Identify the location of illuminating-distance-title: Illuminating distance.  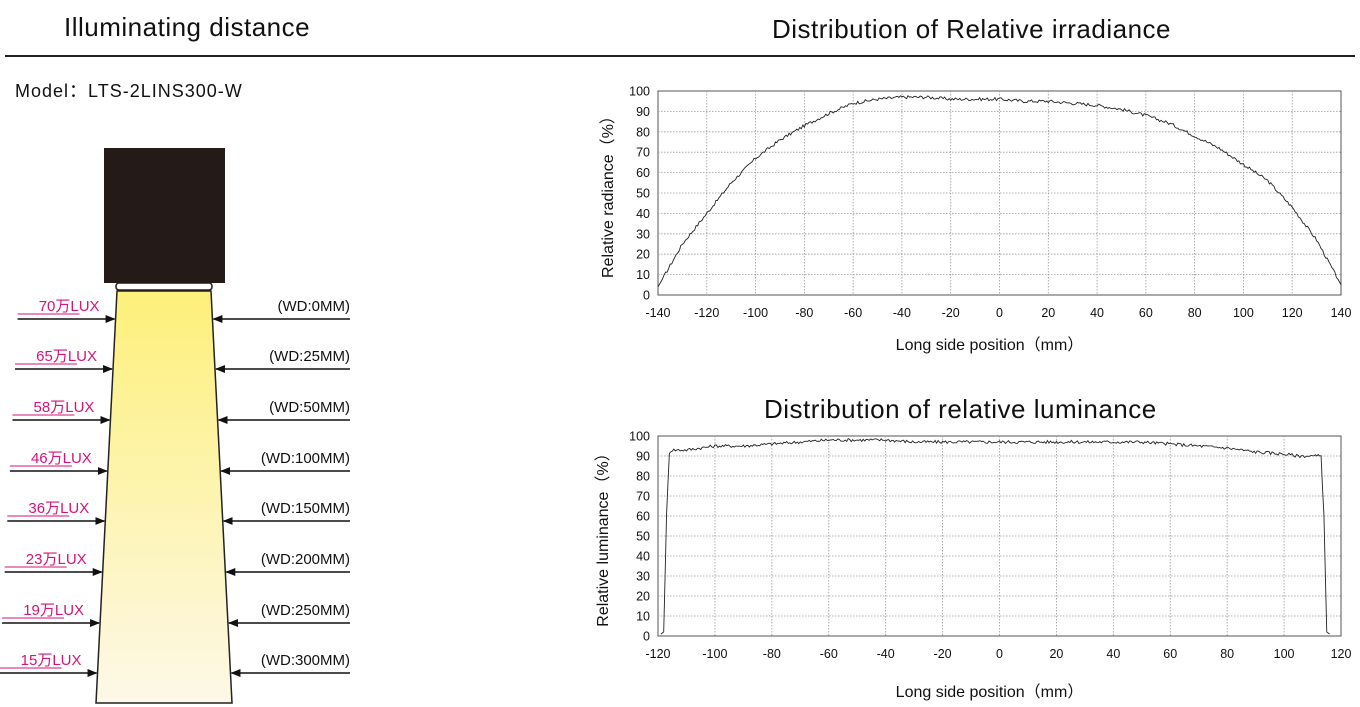
(187, 27).